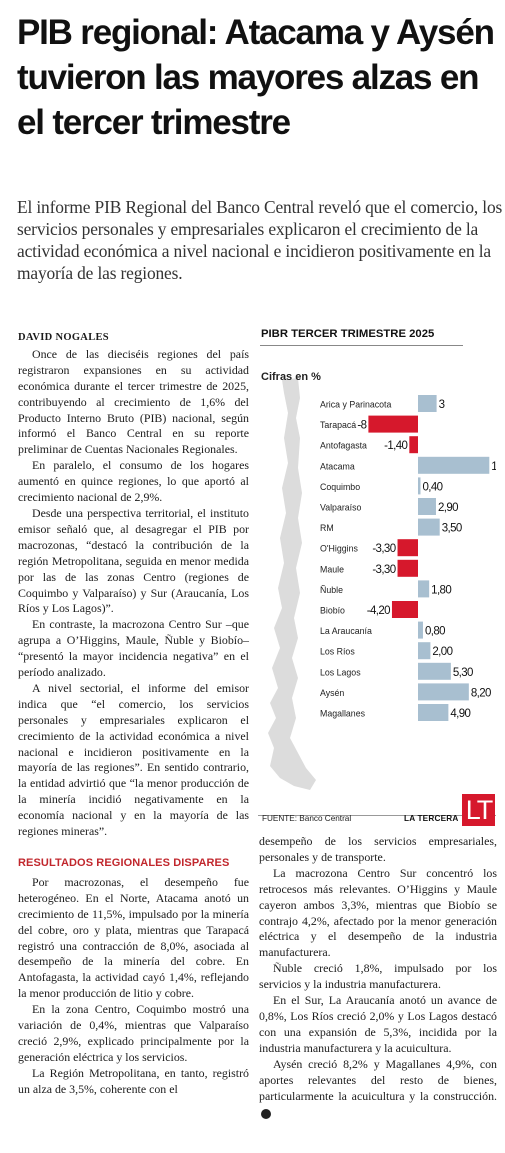  Describe the element at coordinates (493, 467) in the screenshot. I see `value-label: 11,50` at that location.